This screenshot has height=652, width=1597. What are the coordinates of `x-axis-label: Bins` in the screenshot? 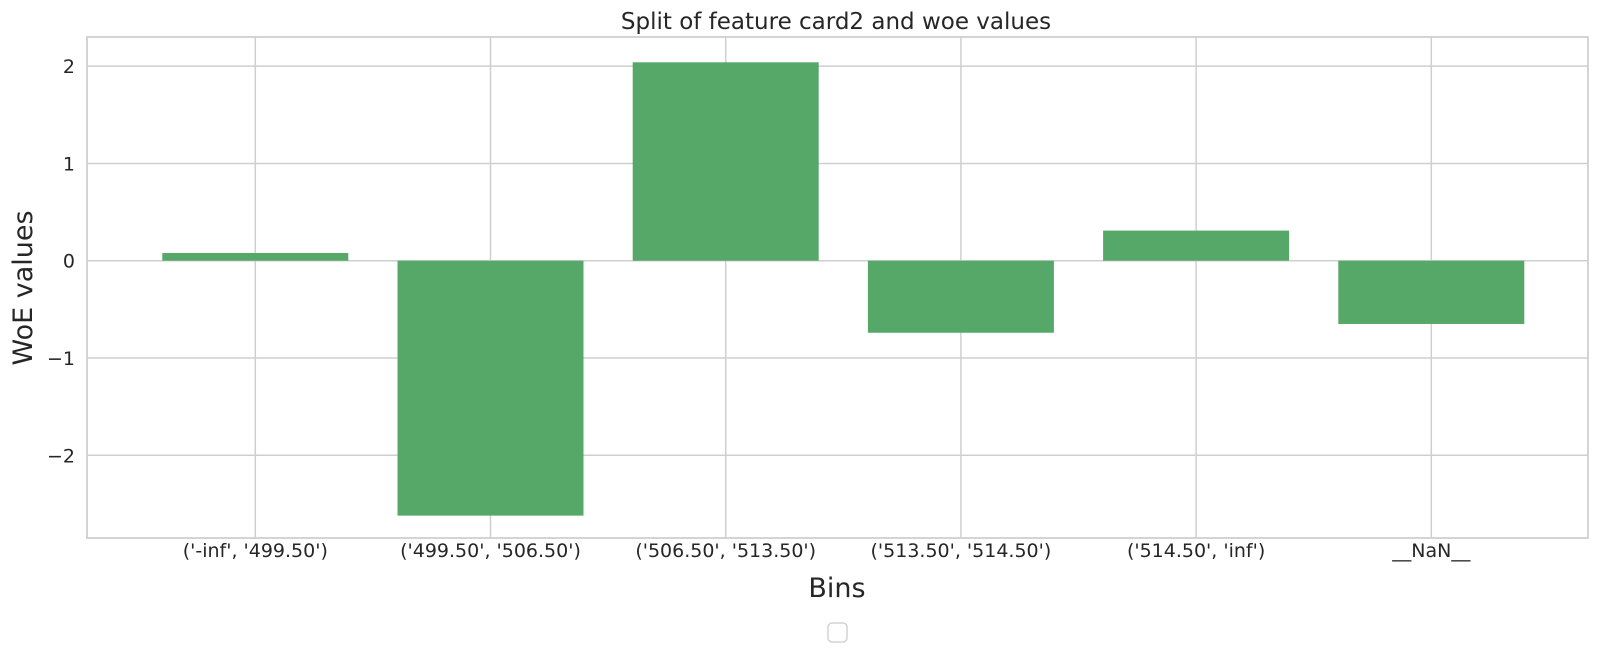 It's located at (836, 588).